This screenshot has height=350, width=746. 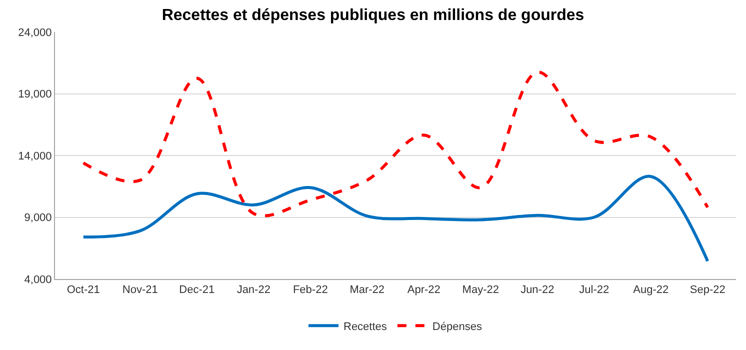 What do you see at coordinates (373, 15) in the screenshot?
I see `chart-title: Recettes et dépenses publiques en millions de gourdes` at bounding box center [373, 15].